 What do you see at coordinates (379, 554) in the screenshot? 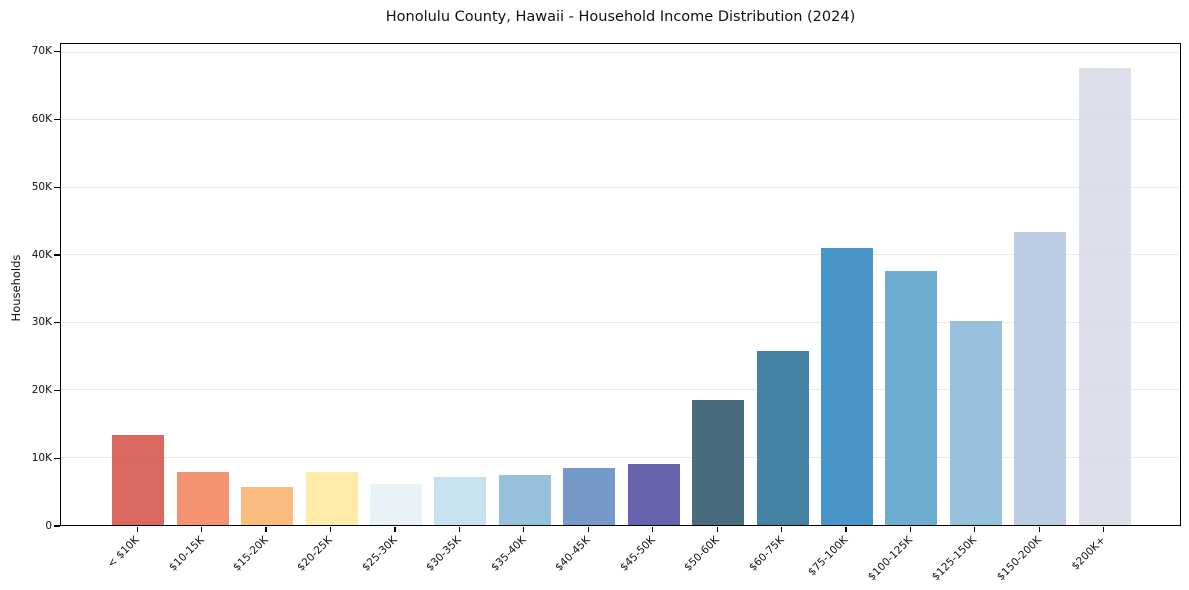
I see `x-tick-label: $25-30K` at bounding box center [379, 554].